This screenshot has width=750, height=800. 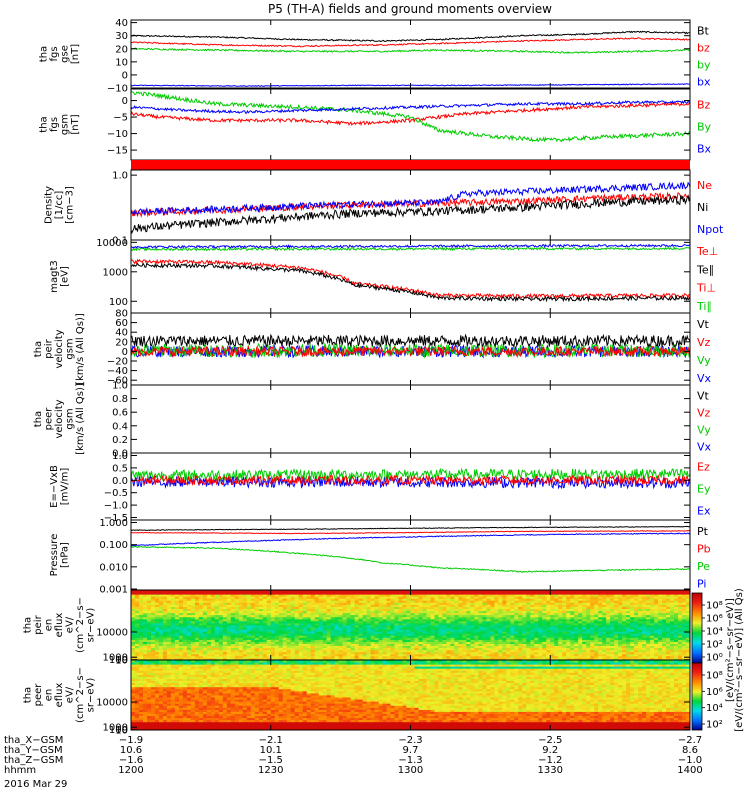 I want to click on legend-Ex: Ex, so click(x=704, y=511).